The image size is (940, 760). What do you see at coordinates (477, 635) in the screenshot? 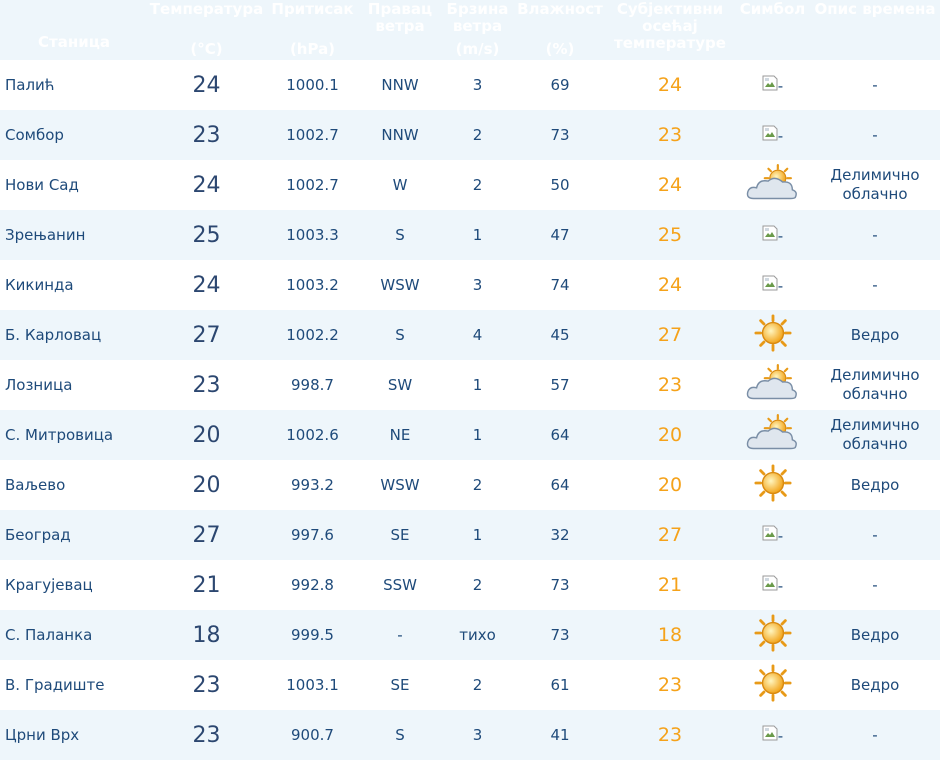
I see `wind-speed: тихо` at bounding box center [477, 635].